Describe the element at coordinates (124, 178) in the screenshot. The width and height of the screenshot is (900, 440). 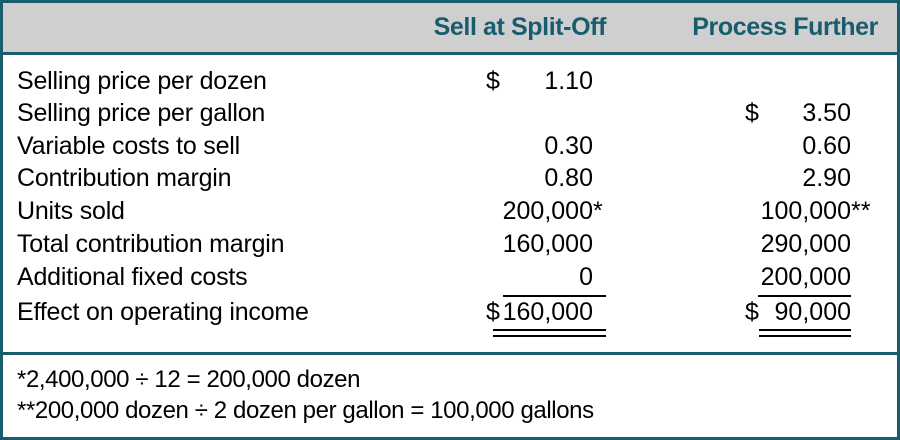
I see `row-label: Contribution margin` at that location.